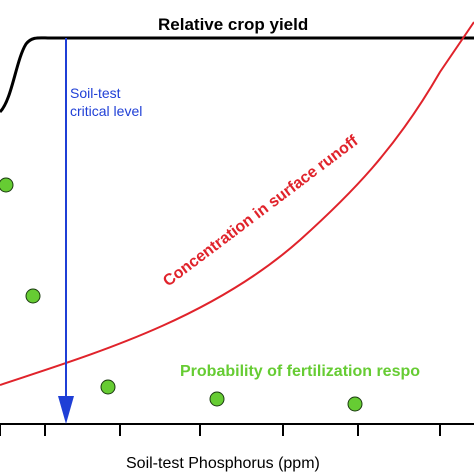 The image size is (474, 474). What do you see at coordinates (95, 93) in the screenshot?
I see `critical-level-label-line1: Soil-test` at bounding box center [95, 93].